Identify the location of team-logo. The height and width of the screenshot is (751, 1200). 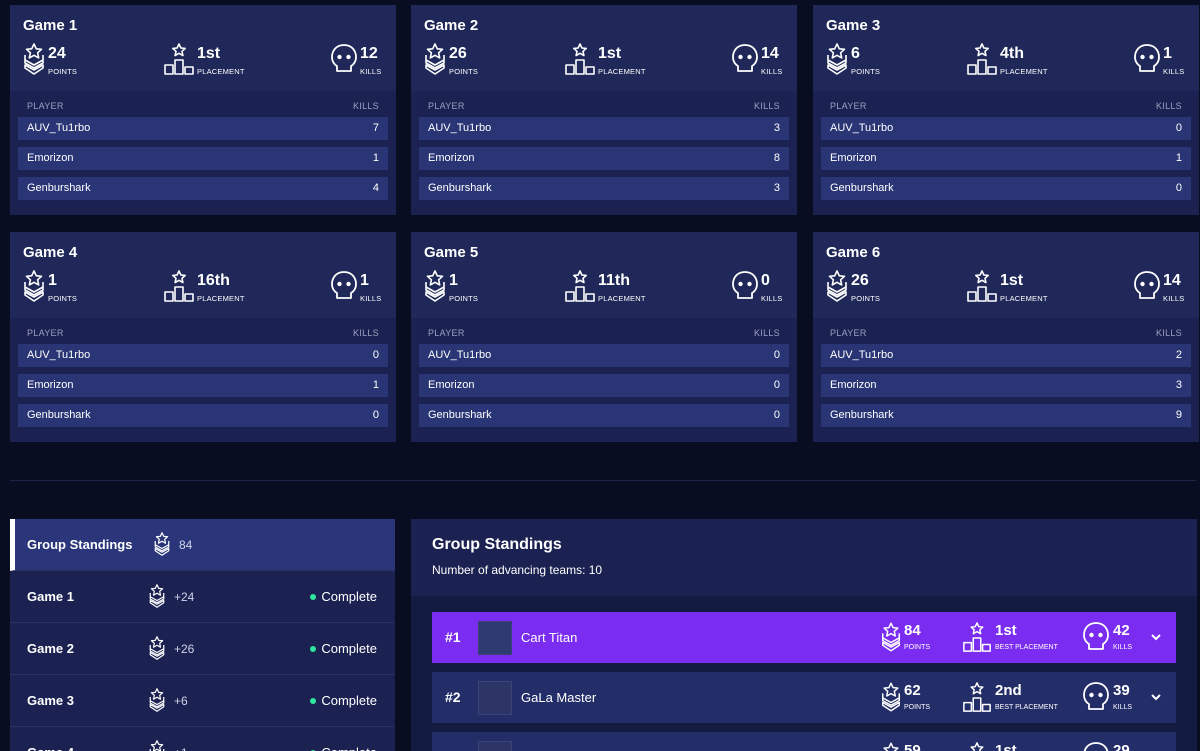
(495, 746).